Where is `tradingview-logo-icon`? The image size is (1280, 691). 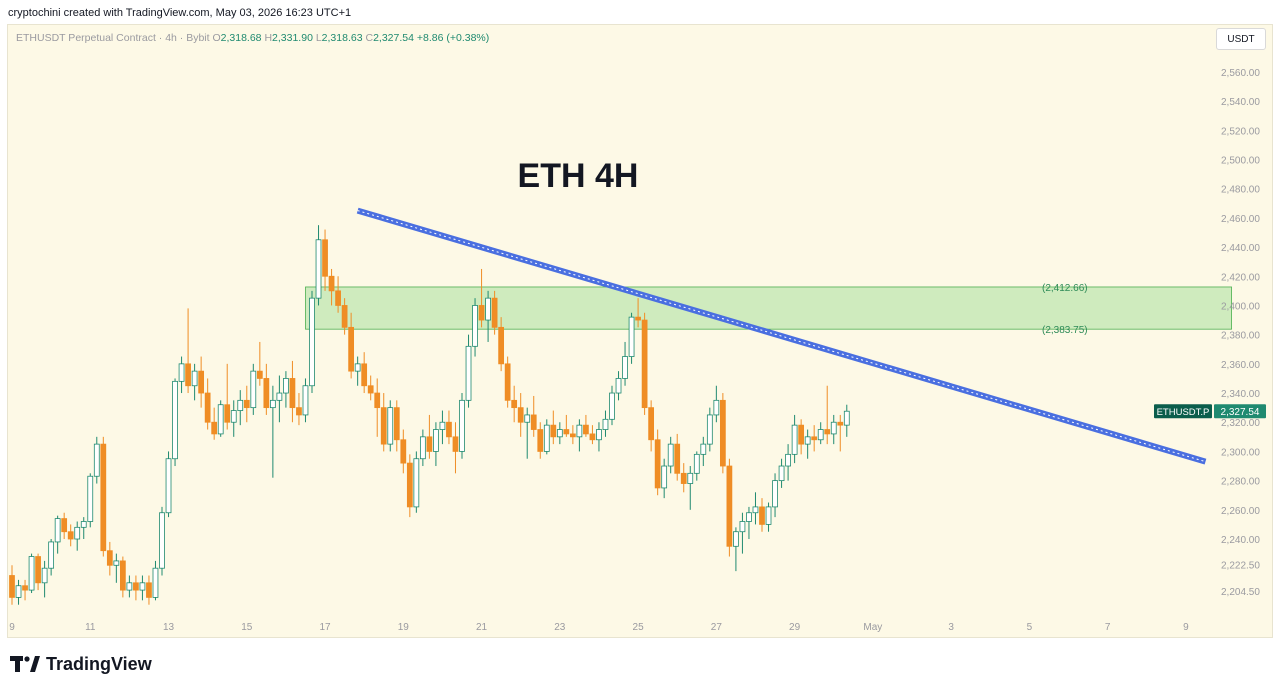 tradingview-logo-icon is located at coordinates (25, 663).